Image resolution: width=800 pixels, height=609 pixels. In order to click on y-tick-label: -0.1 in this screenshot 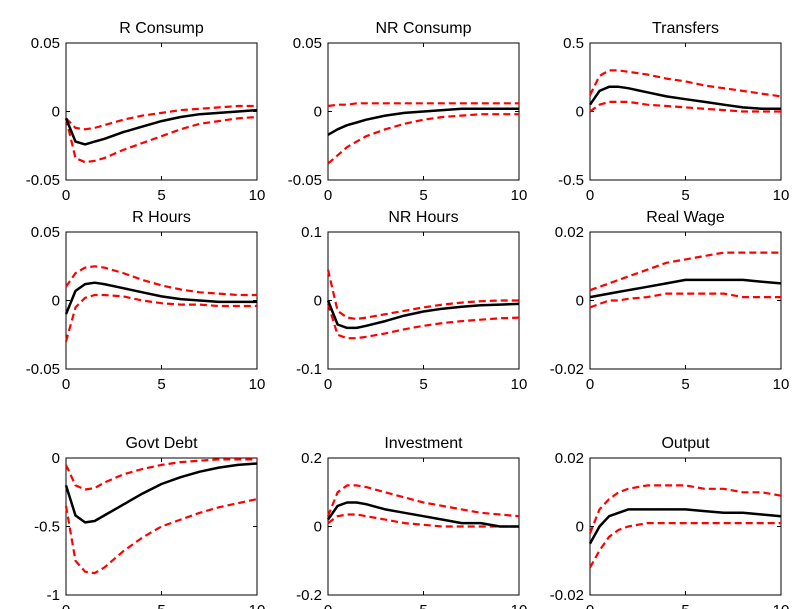, I will do `click(309, 369)`.